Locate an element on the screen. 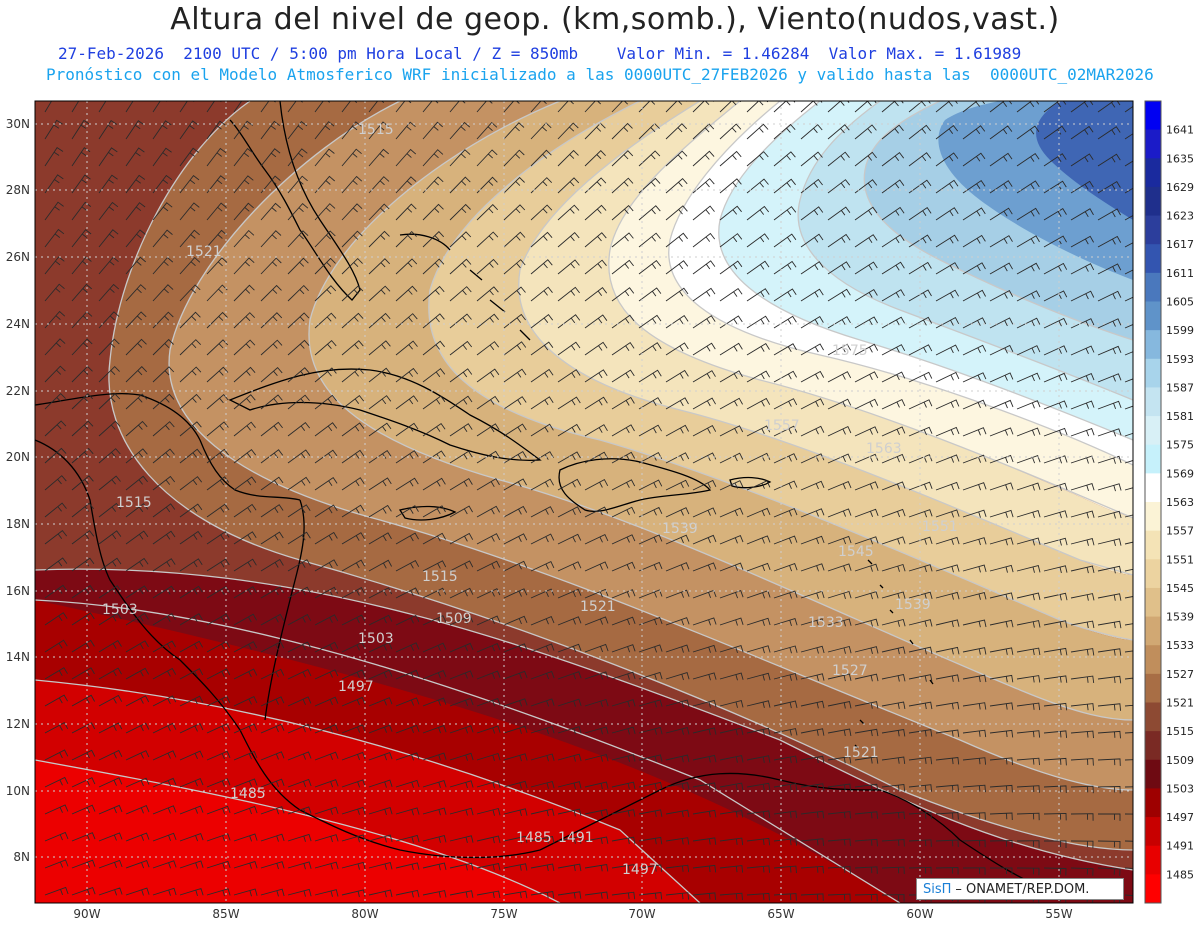  south-america-coast is located at coordinates (800, 834).